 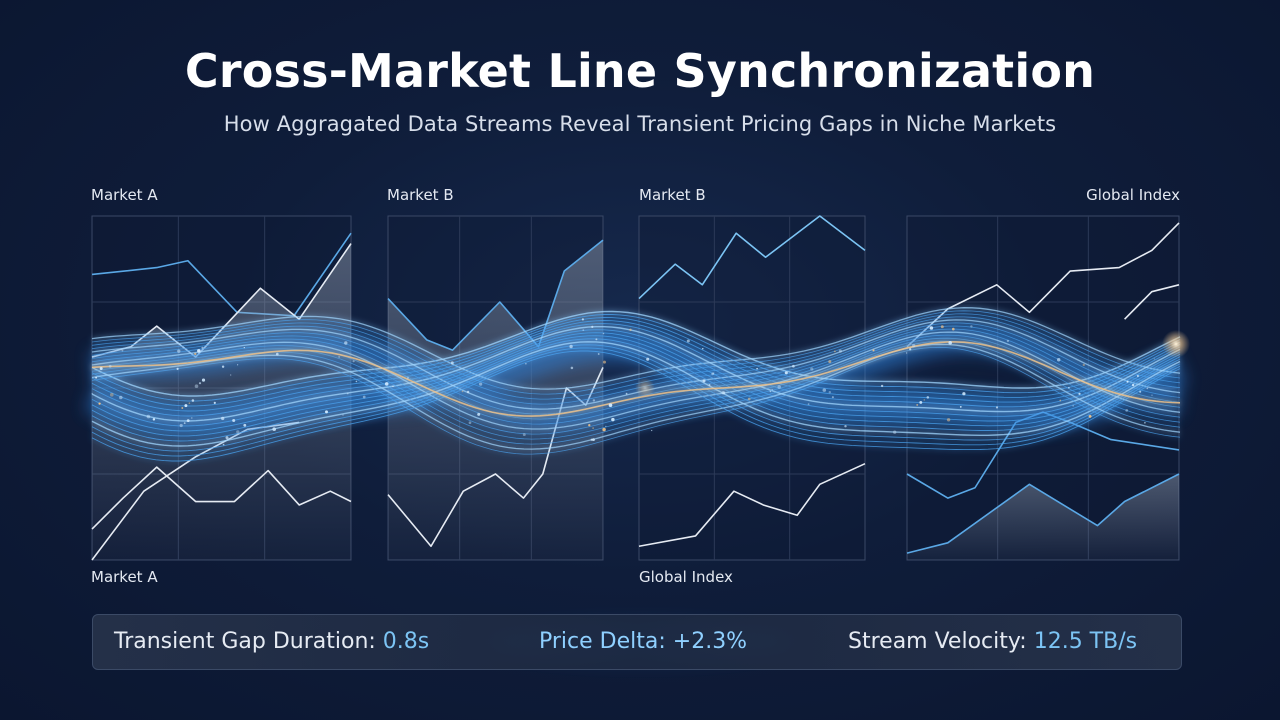 I want to click on stat-stream-velocity: Stream Velocity: 12.5 TB/s, so click(x=992, y=641).